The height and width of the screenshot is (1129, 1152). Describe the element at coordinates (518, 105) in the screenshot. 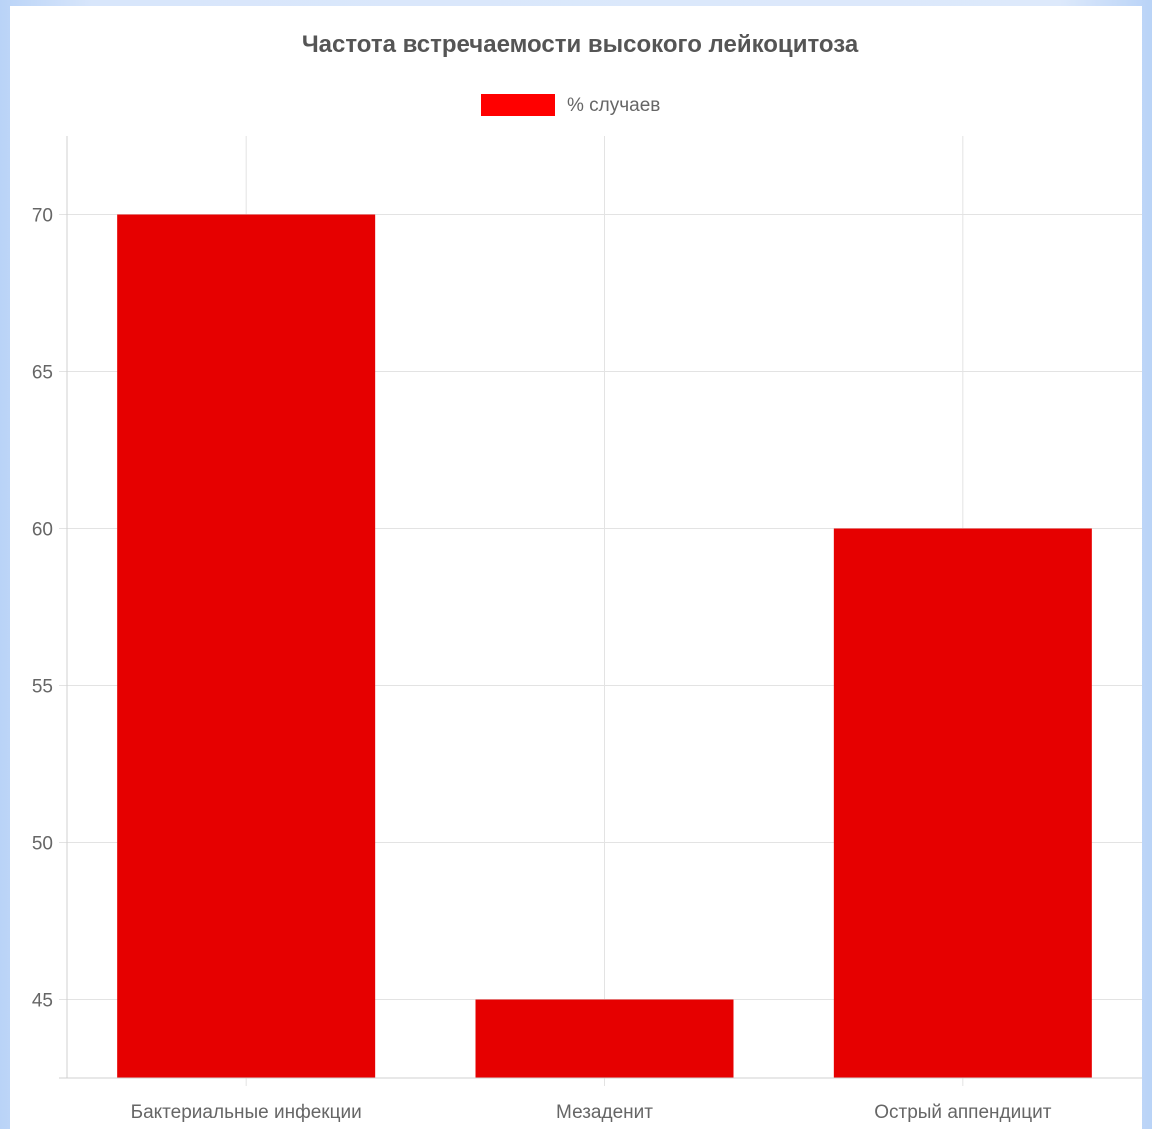

I see `legend-swatch` at that location.